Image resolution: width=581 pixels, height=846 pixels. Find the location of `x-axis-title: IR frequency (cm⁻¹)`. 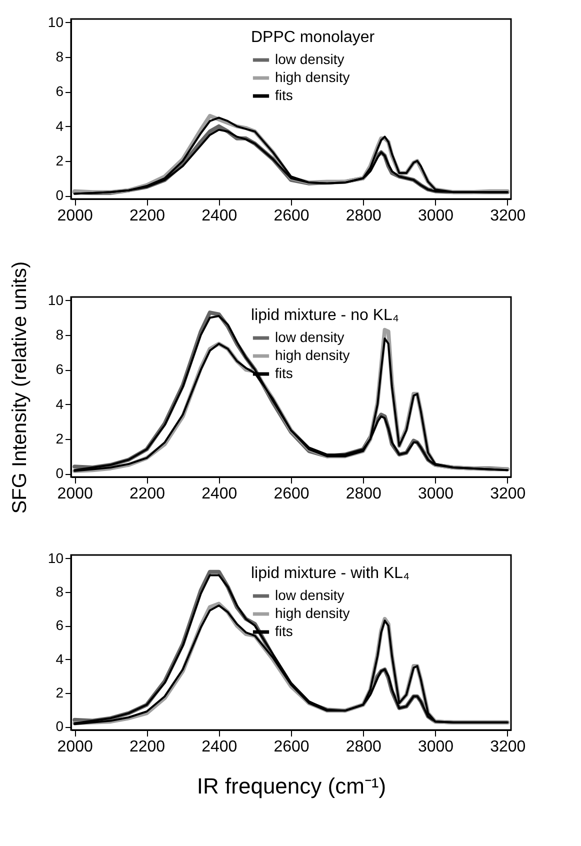

x-axis-title: IR frequency (cm⁻¹) is located at coordinates (291, 786).